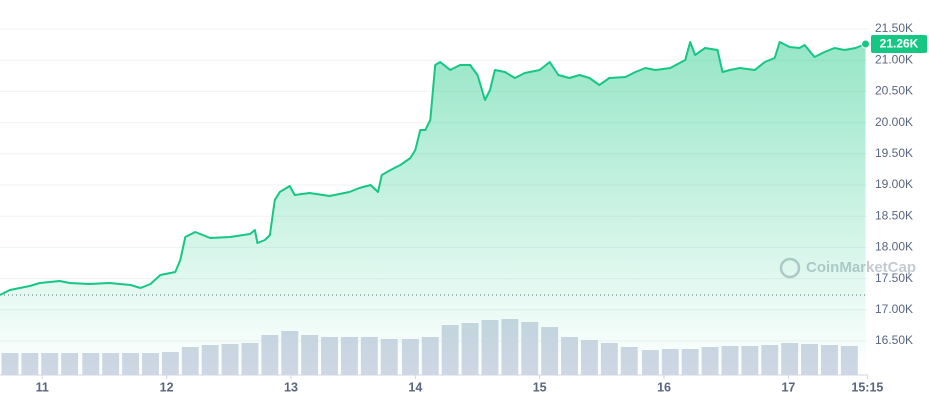 The image size is (929, 400). Describe the element at coordinates (894, 153) in the screenshot. I see `y-tick-label: 19.50K` at that location.